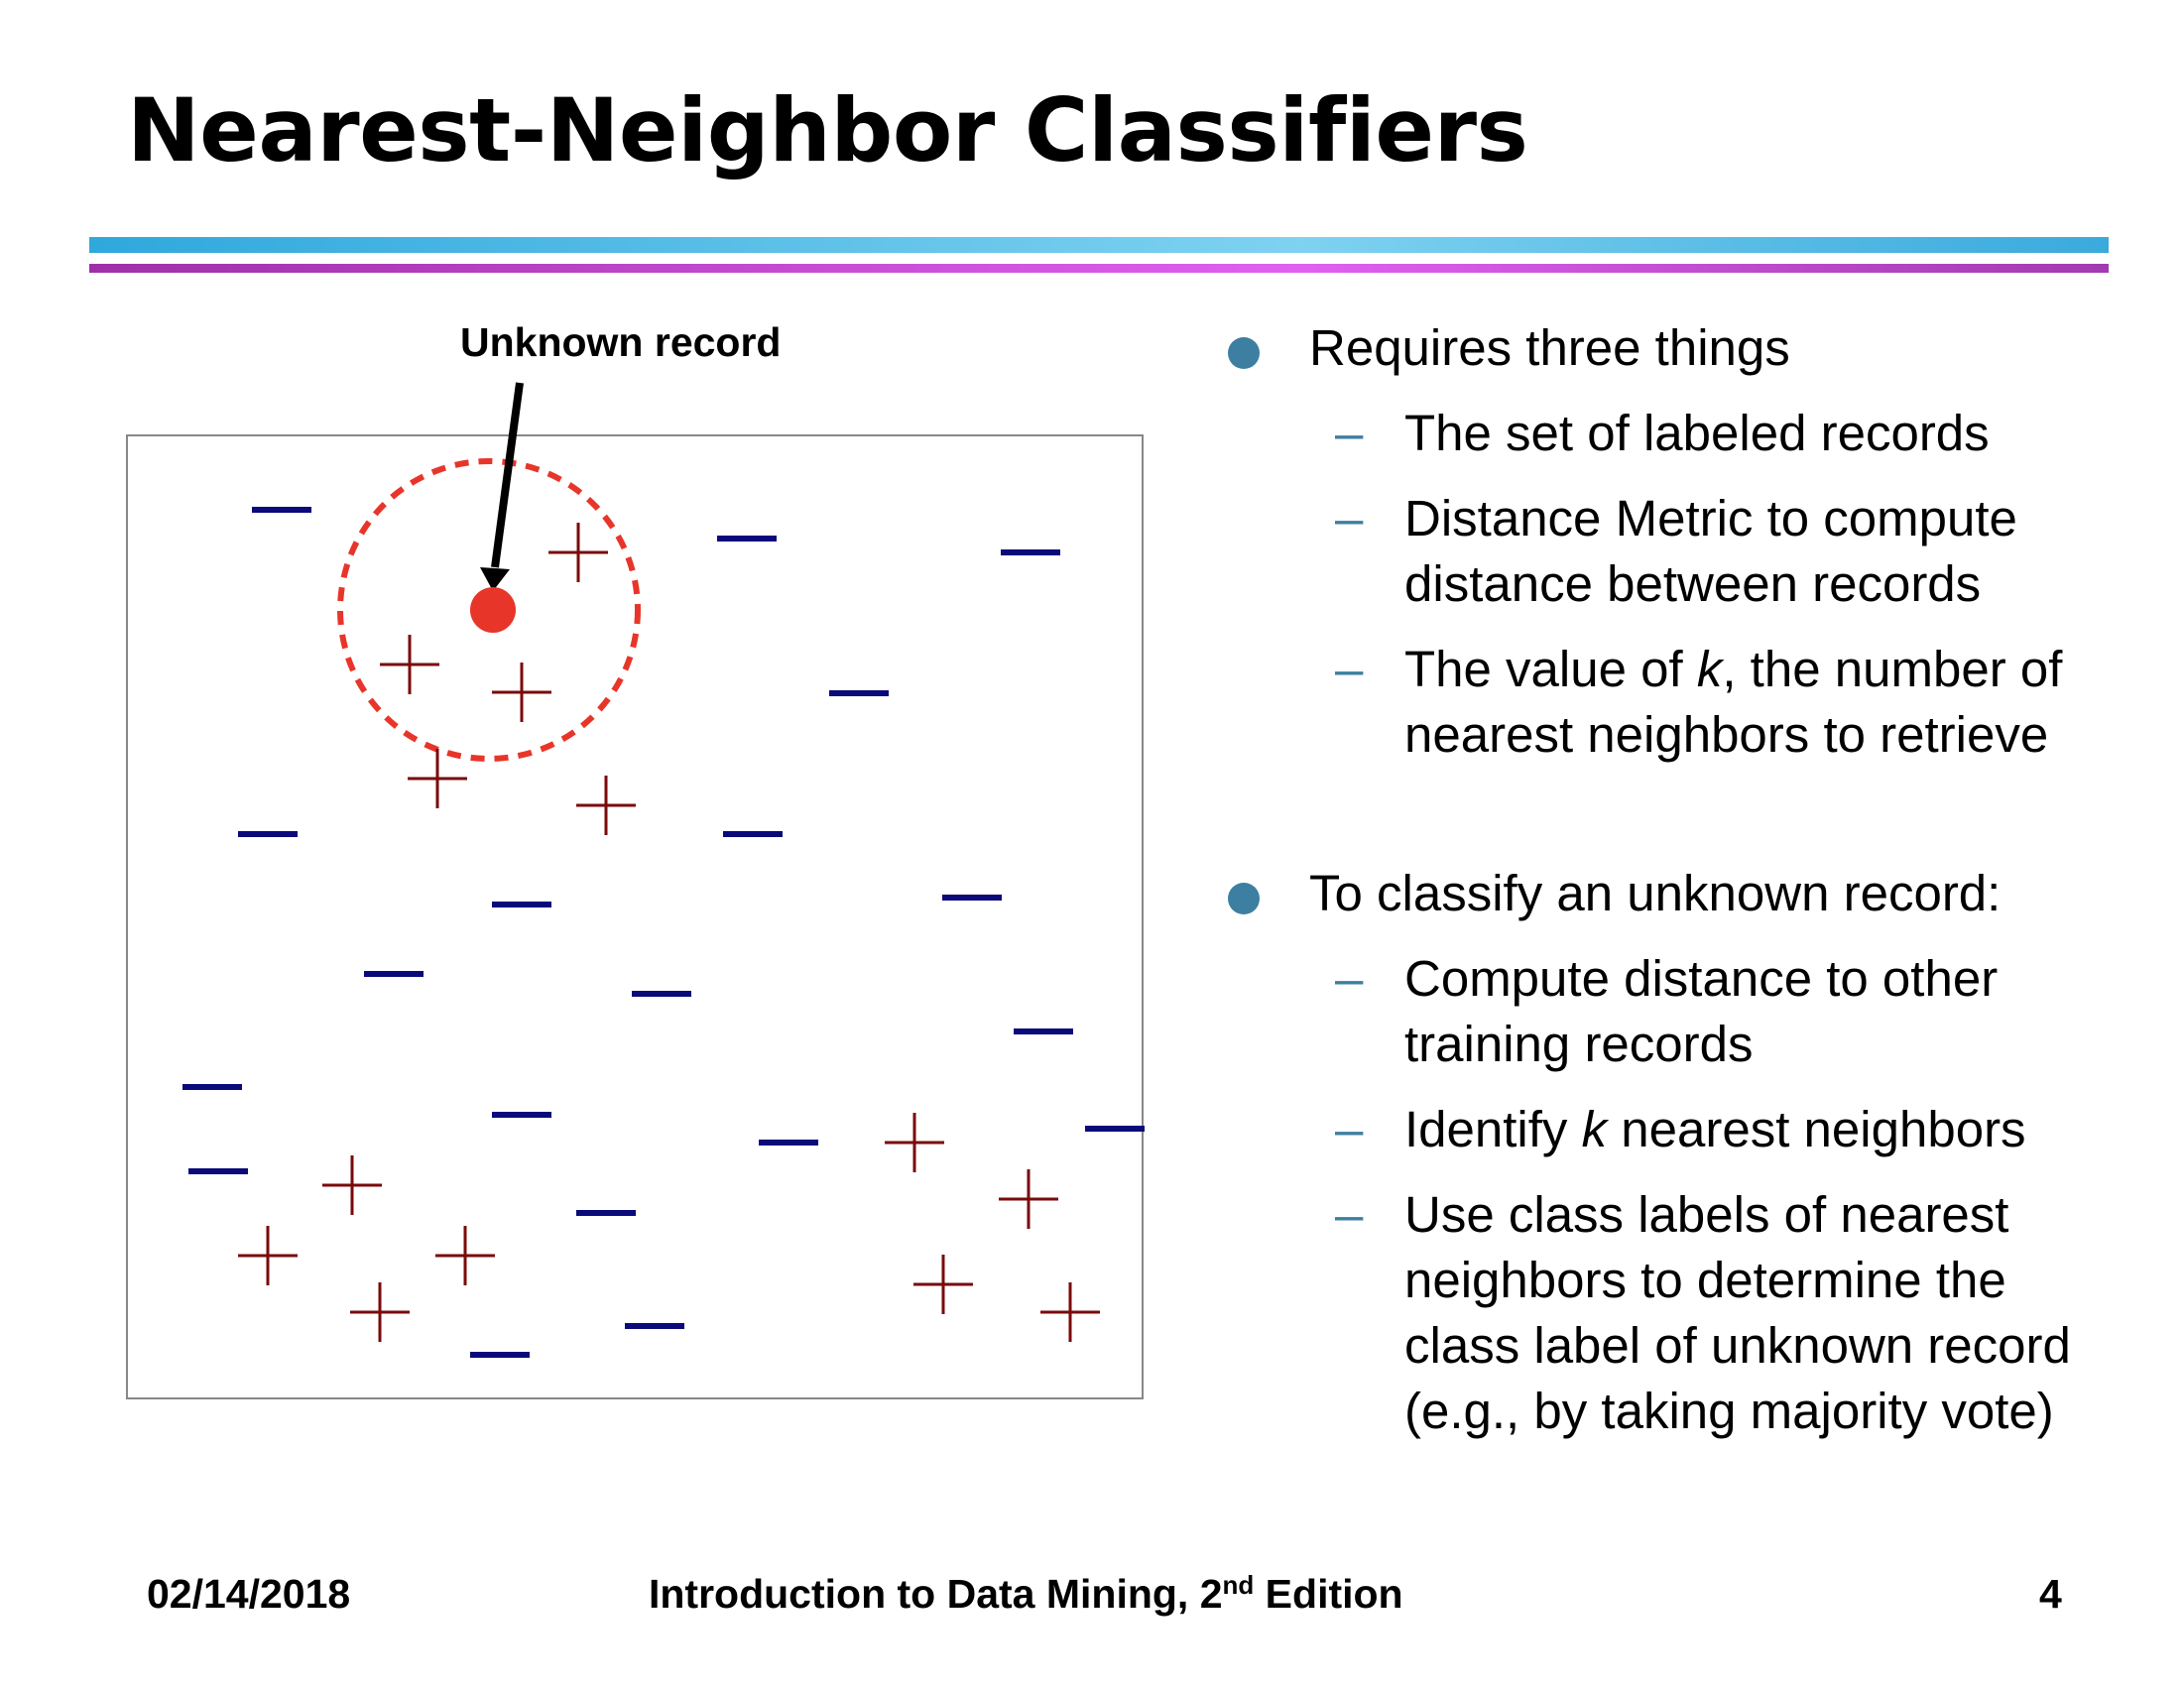 The height and width of the screenshot is (1692, 2184). I want to click on sub-bullet-text: Identify, so click(1493, 1129).